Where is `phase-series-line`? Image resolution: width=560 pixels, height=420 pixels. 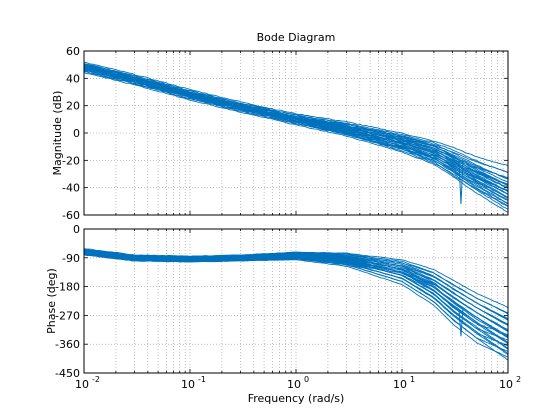
phase-series-line is located at coordinates (296, 282).